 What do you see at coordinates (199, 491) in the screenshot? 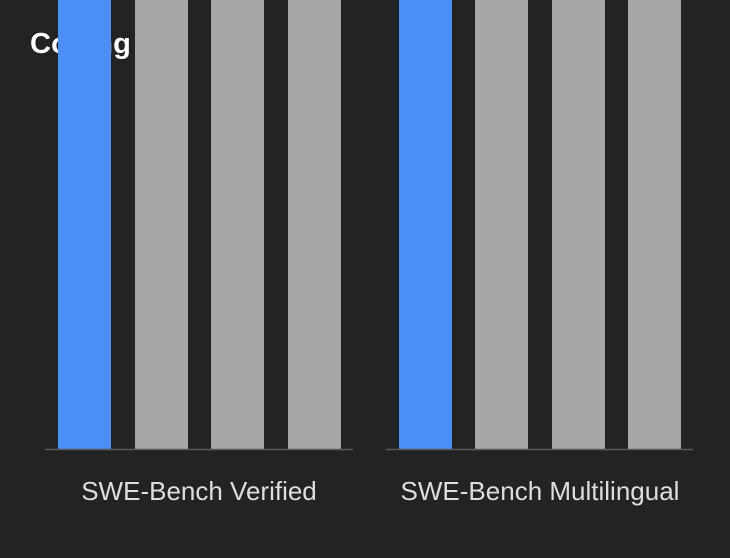
I see `x-axis-label: SWE-Bench Verified` at bounding box center [199, 491].